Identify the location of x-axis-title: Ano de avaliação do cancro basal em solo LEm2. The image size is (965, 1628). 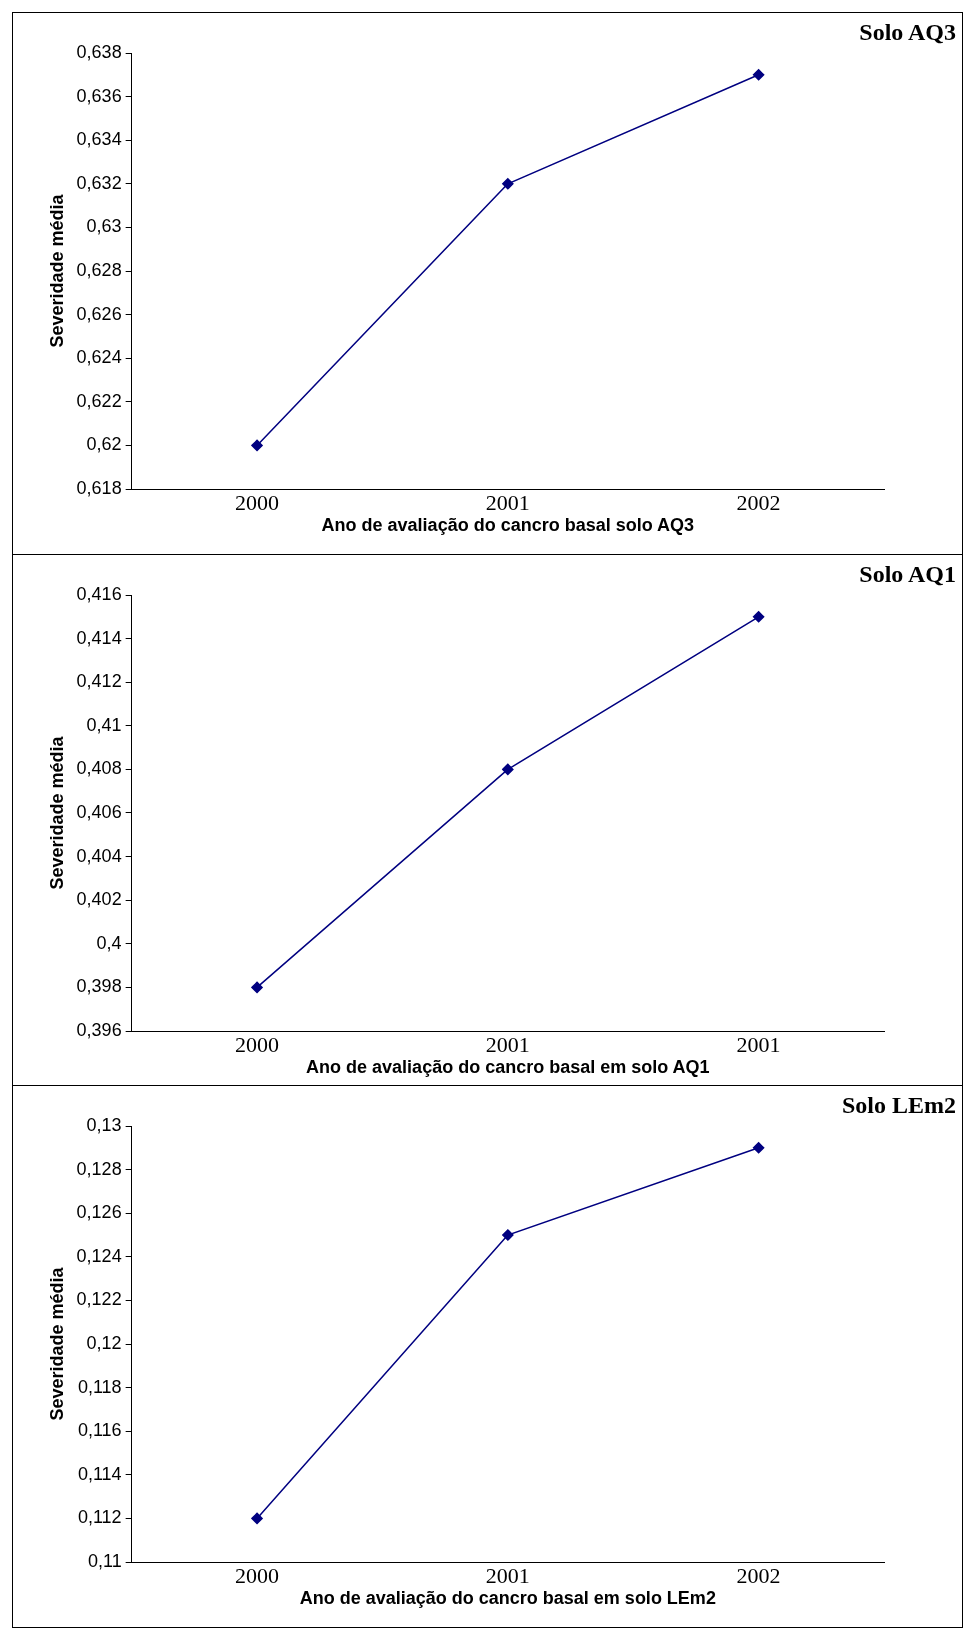
(507, 1598).